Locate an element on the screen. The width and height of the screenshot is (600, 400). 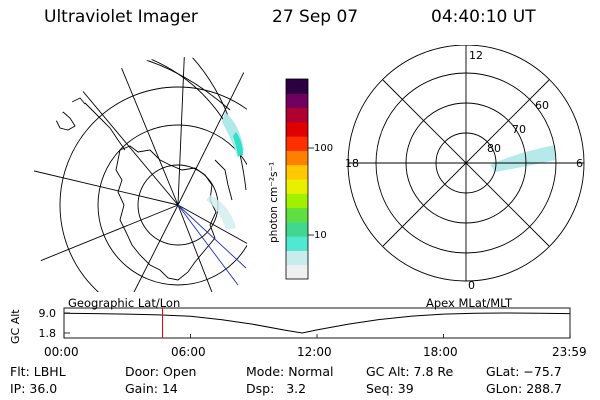
colorbar-label: photon cm⁻²s⁻¹ is located at coordinates (274, 202).